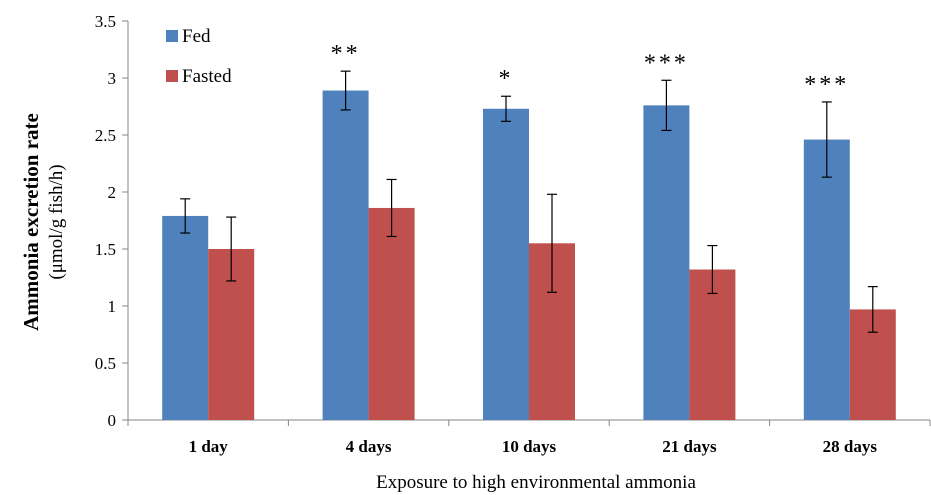 Image resolution: width=931 pixels, height=495 pixels. What do you see at coordinates (209, 446) in the screenshot?
I see `x-category-label: 1 day` at bounding box center [209, 446].